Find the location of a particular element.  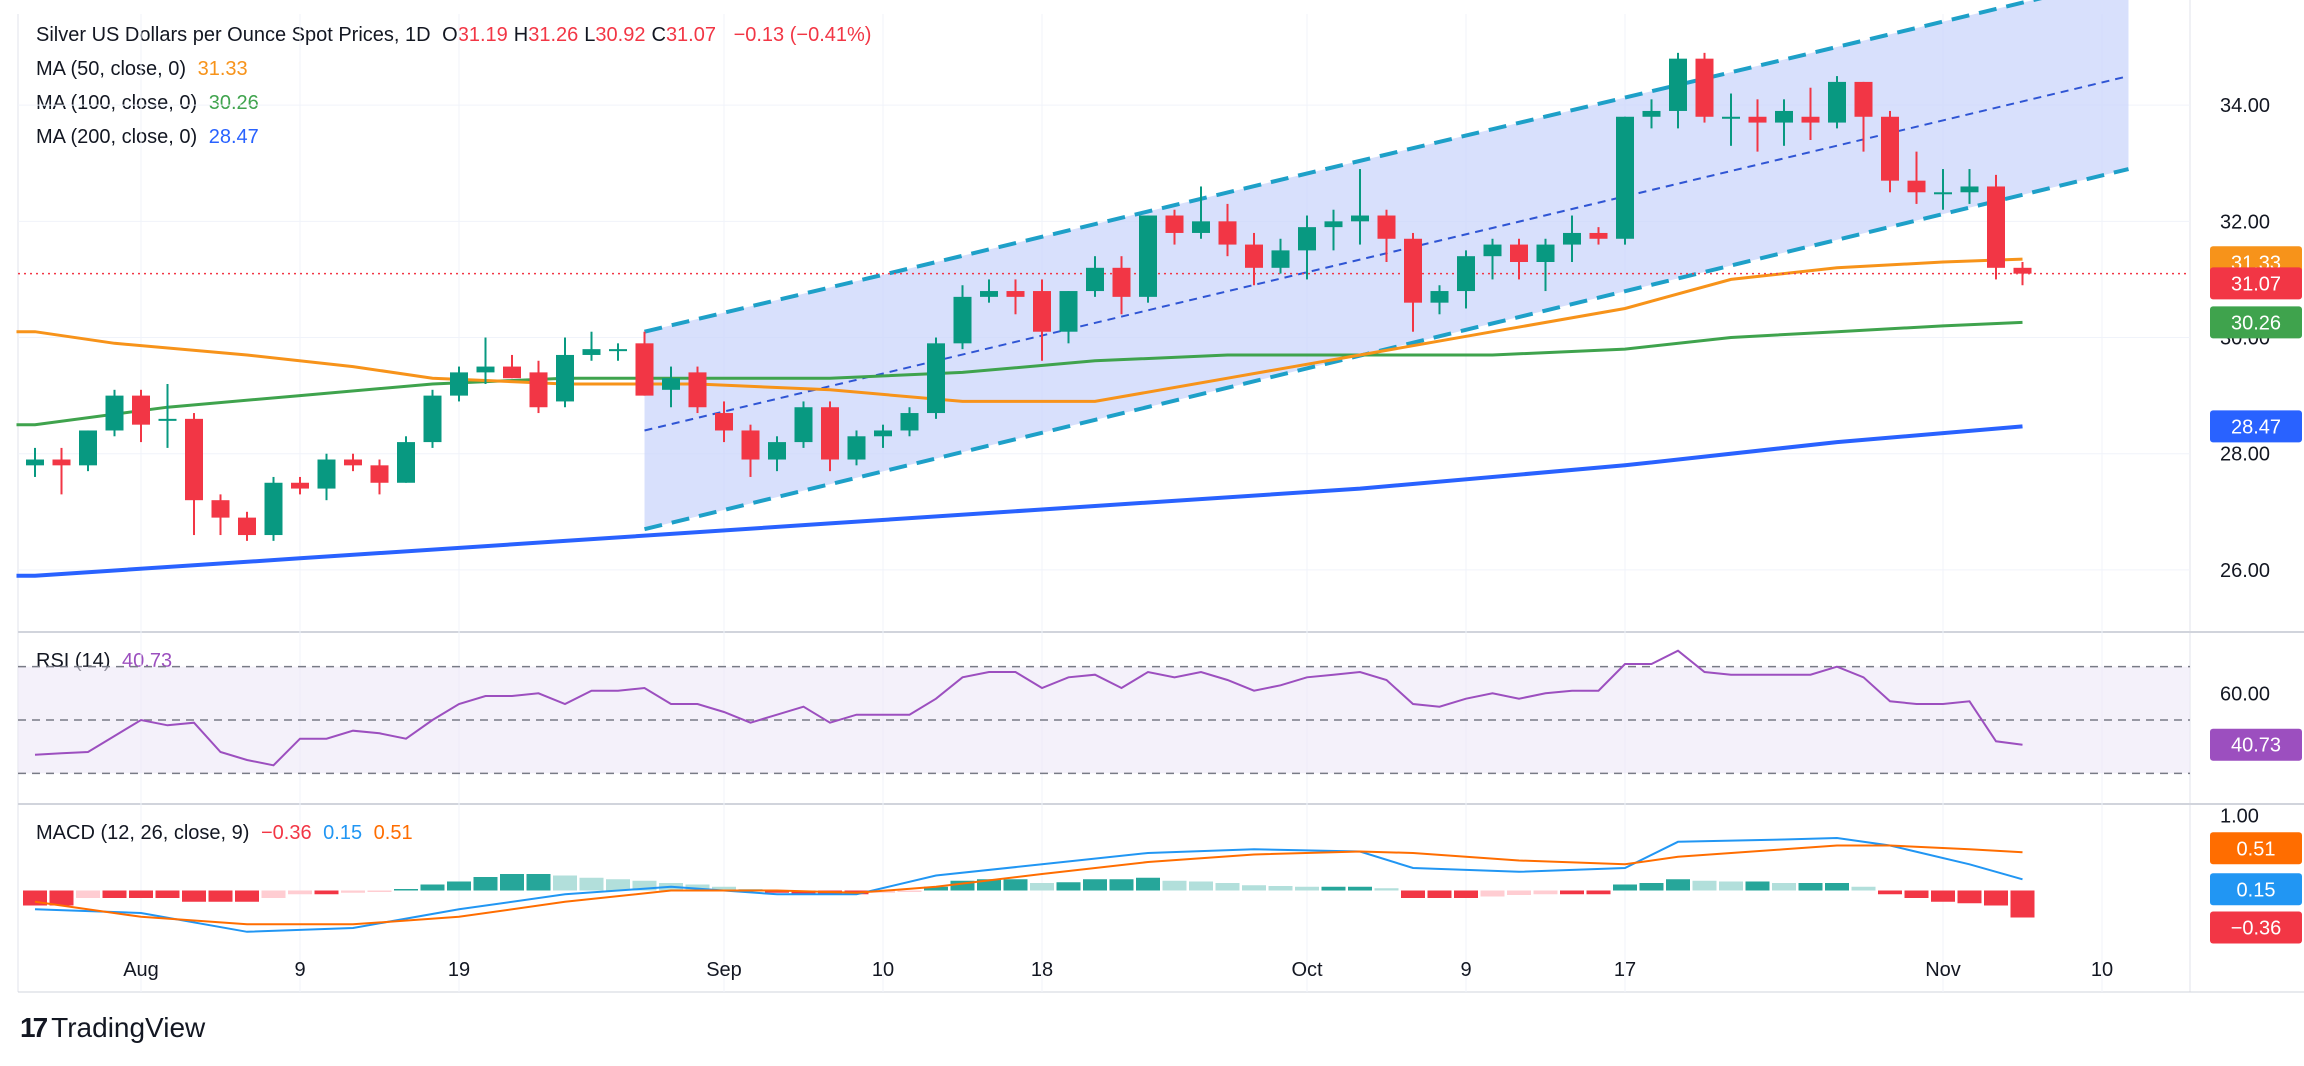

ma100-label: MA (100, close, 0) is located at coordinates (117, 103).